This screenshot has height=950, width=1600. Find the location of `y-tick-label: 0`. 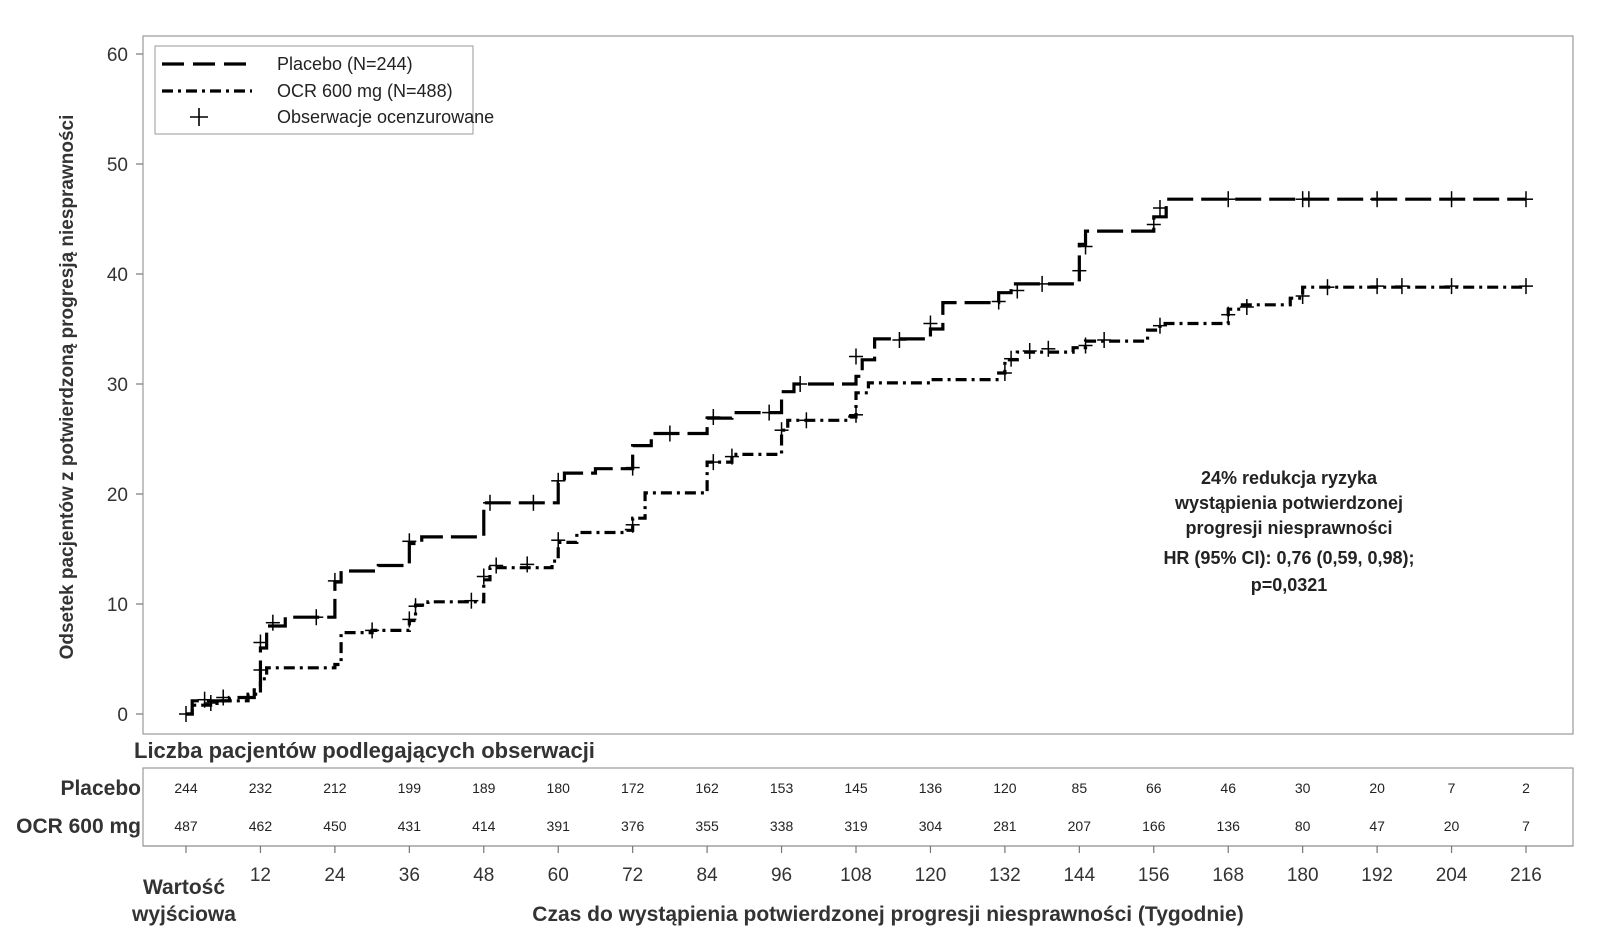

y-tick-label: 0 is located at coordinates (122, 715).